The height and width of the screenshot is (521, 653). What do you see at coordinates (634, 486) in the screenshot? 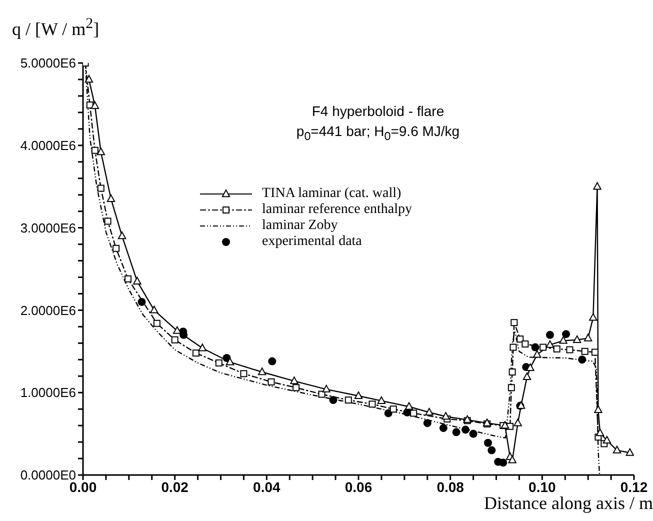
I see `x-tick-label: 0.12` at bounding box center [634, 486].